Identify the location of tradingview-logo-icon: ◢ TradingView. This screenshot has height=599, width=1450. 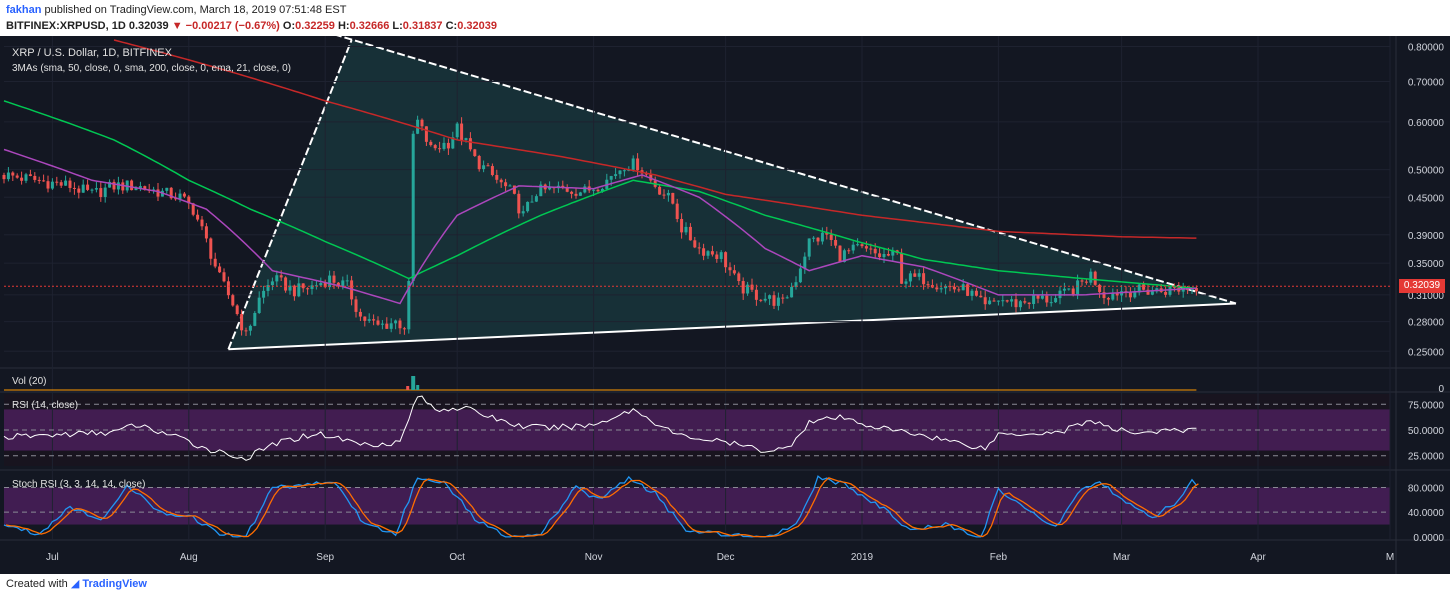
(108, 584).